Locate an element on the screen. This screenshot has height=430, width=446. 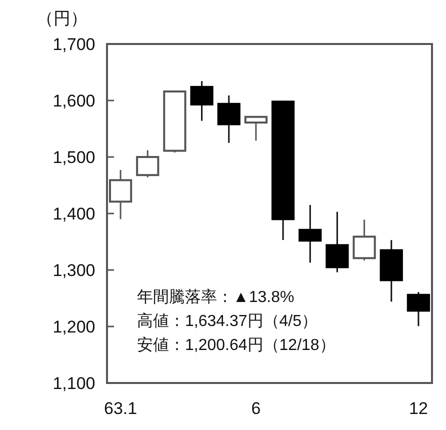
annotation: 安値：1,200.64円（12/18） is located at coordinates (236, 345).